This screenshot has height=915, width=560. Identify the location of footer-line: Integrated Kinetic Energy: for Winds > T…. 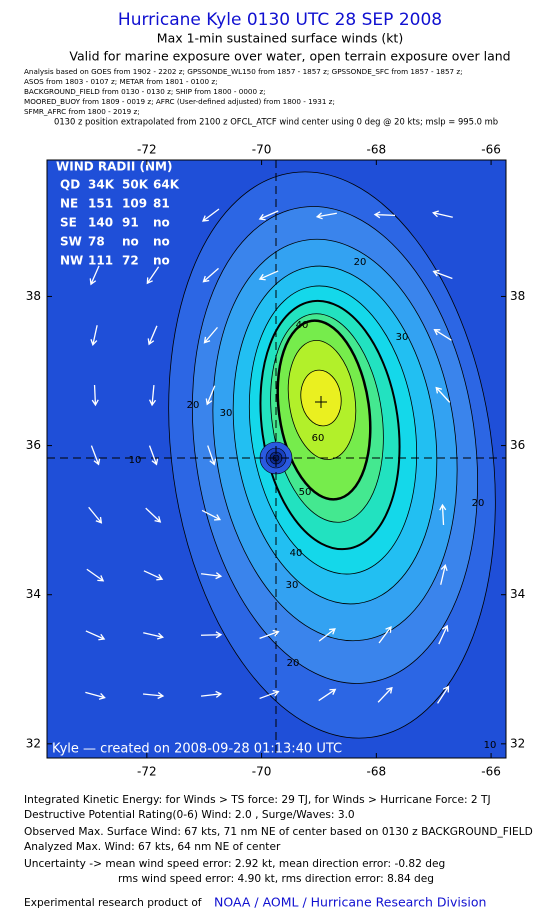
(257, 800).